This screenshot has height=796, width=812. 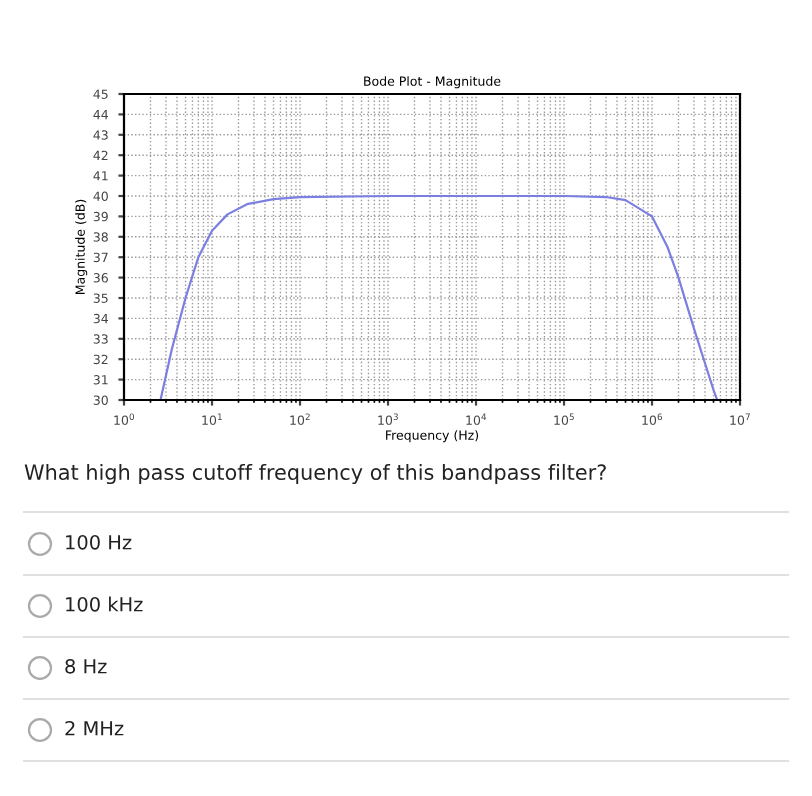 What do you see at coordinates (104, 604) in the screenshot?
I see `text: 100 kHz` at bounding box center [104, 604].